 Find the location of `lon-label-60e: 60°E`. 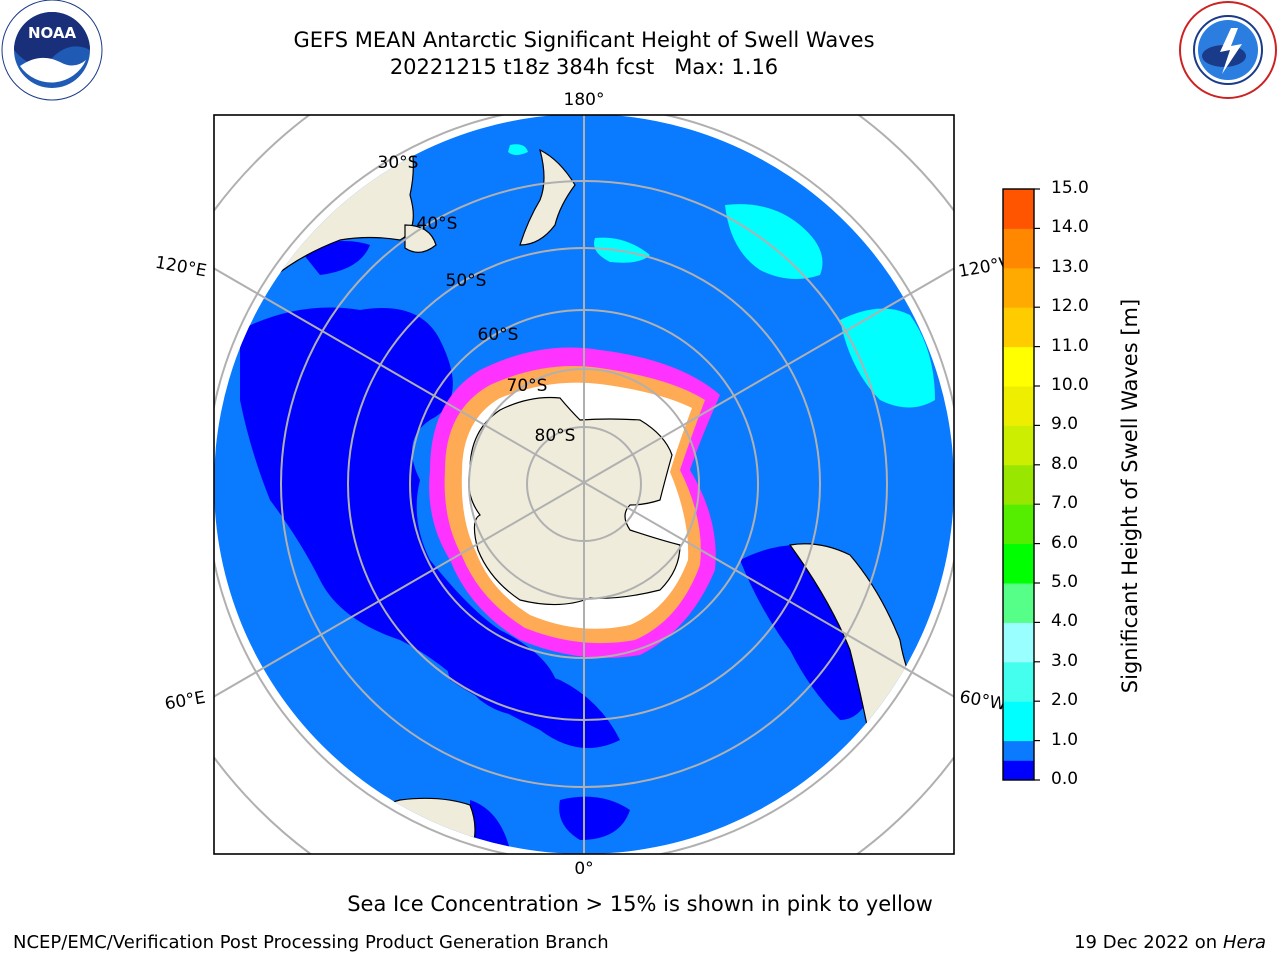

lon-label-60e: 60°E is located at coordinates (185, 701).